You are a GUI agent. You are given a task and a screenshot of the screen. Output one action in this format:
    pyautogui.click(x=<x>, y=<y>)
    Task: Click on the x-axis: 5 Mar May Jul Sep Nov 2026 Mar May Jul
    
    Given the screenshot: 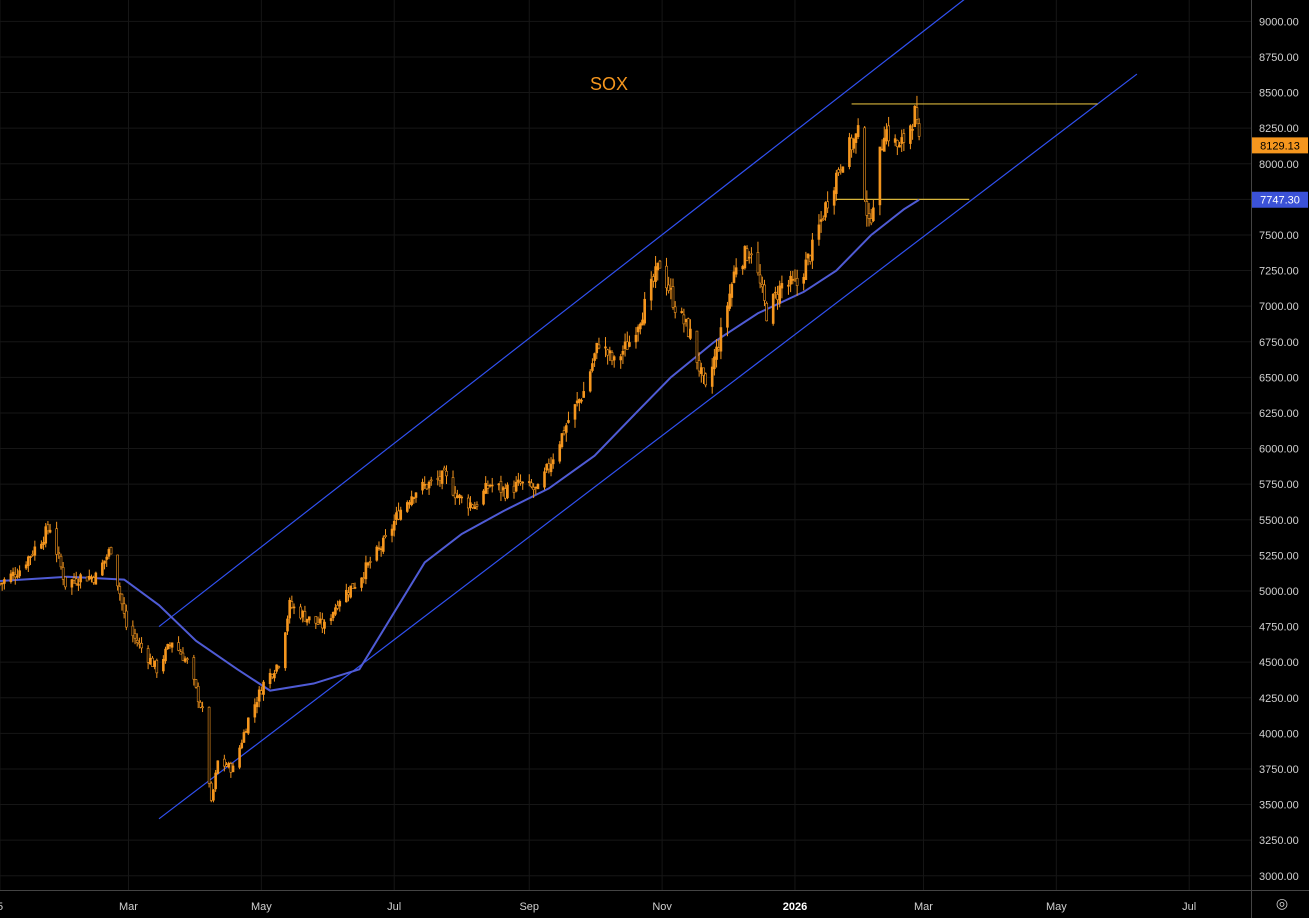 What is the action you would take?
    pyautogui.click(x=598, y=907)
    